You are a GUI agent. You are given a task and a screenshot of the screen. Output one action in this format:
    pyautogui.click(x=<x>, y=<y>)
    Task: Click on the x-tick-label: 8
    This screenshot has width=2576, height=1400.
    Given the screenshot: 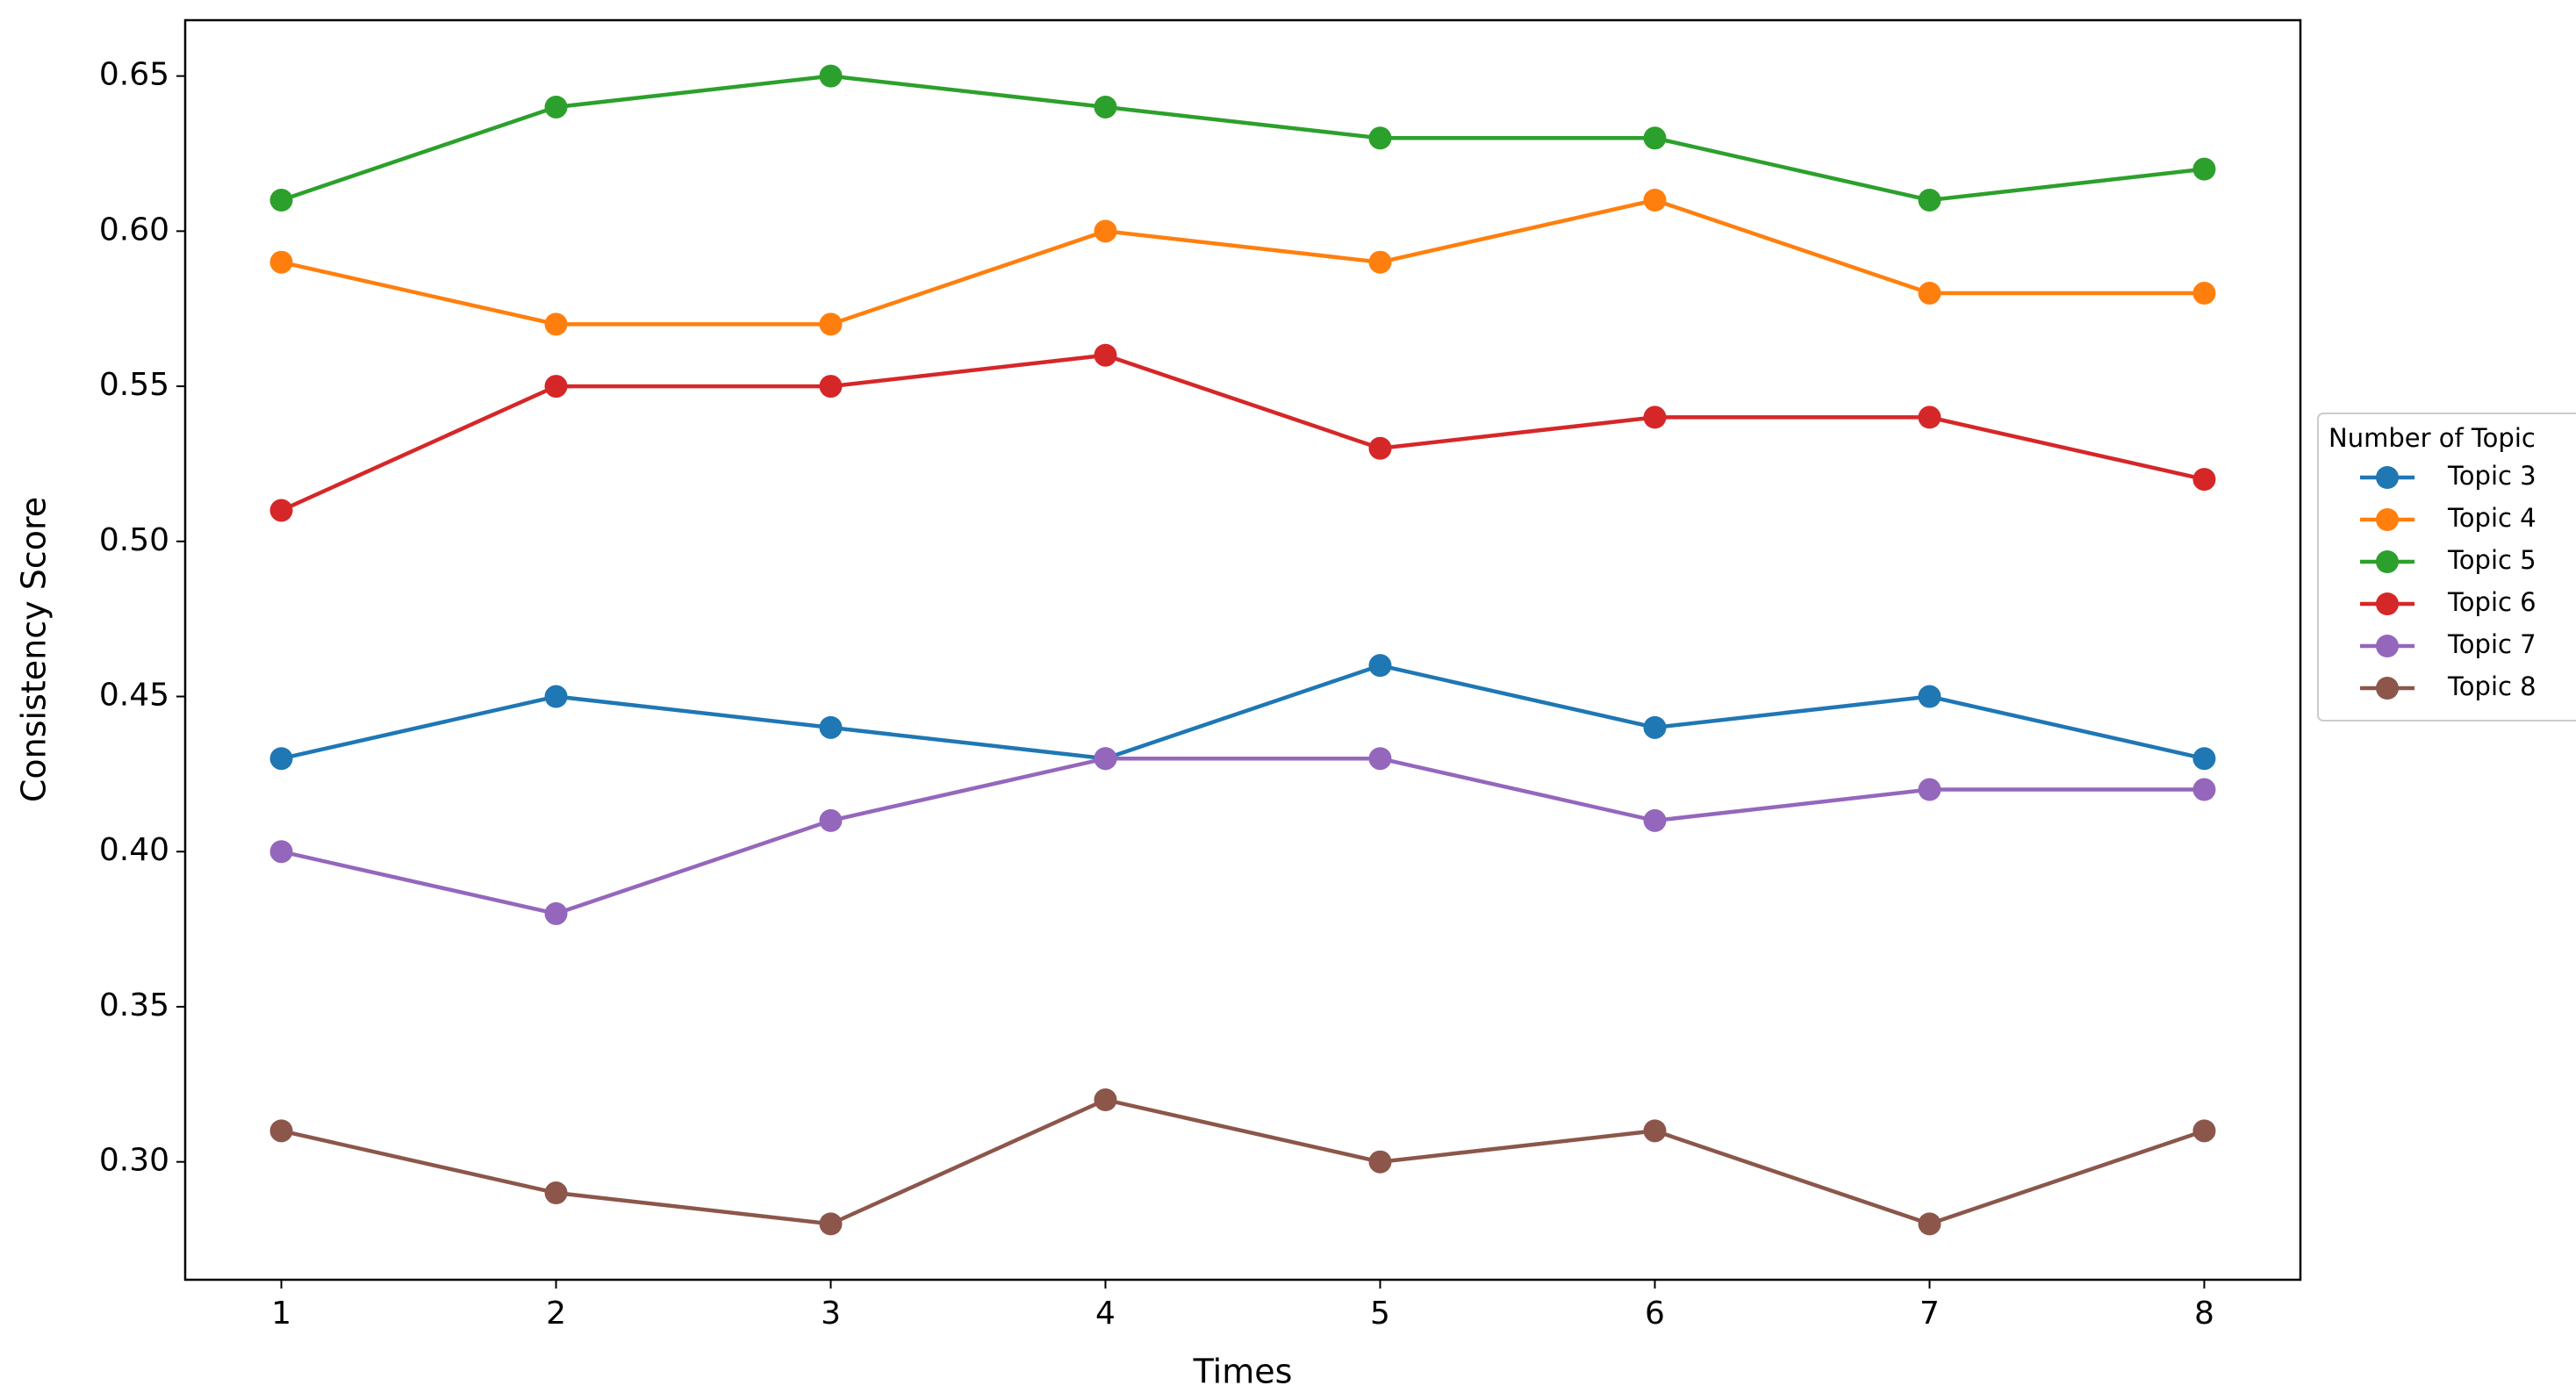 What is the action you would take?
    pyautogui.click(x=2204, y=1314)
    